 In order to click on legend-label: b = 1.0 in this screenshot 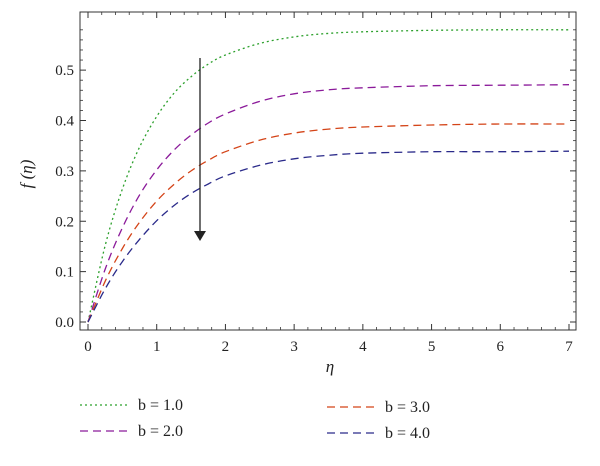, I will do `click(160, 405)`.